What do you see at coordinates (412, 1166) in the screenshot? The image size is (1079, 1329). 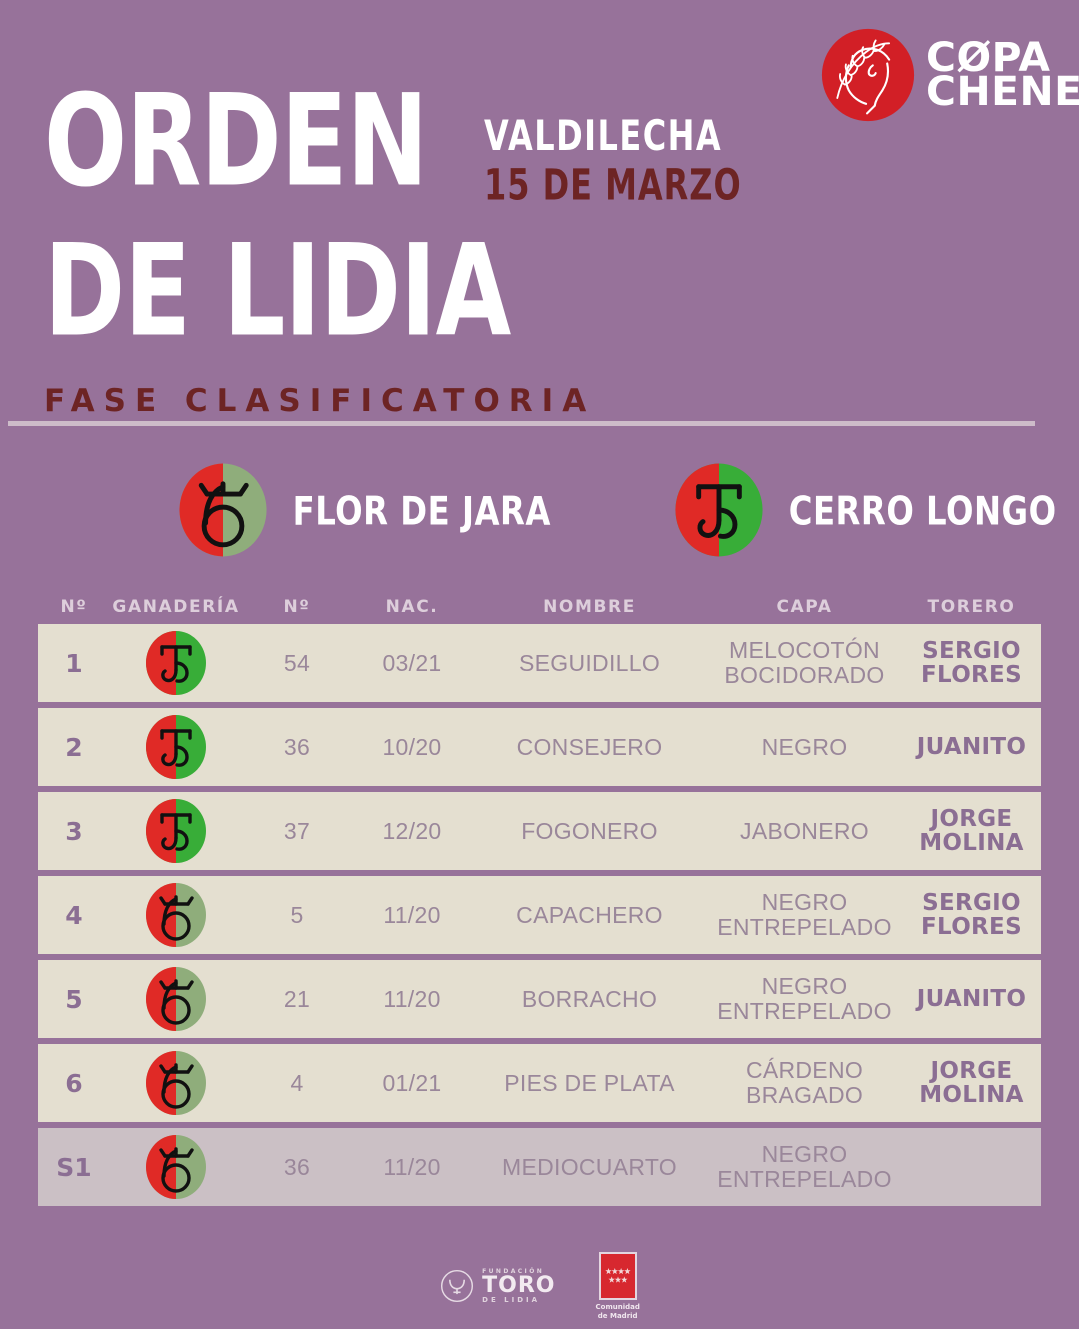 I see `cell-nac-value: 11/20` at bounding box center [412, 1166].